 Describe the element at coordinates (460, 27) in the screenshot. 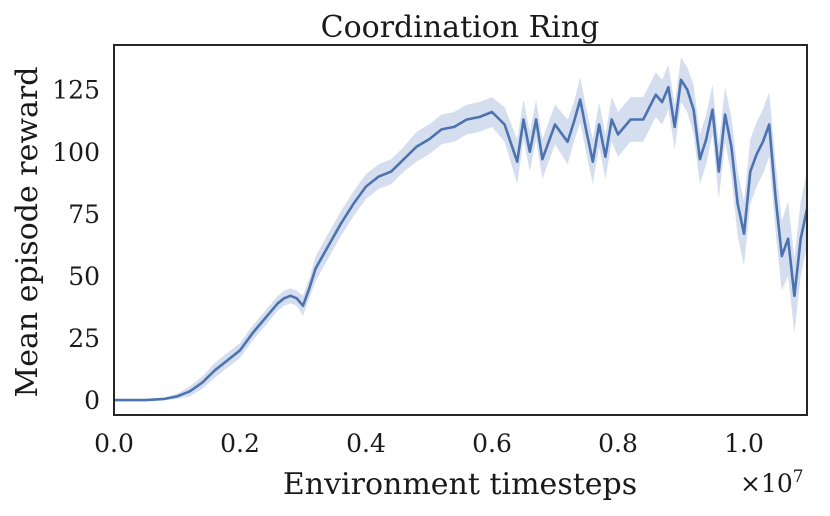

I see `chart-title: Coordination Ring` at that location.